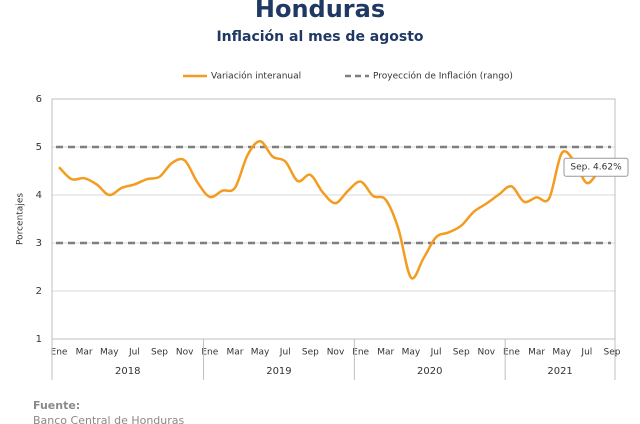 The height and width of the screenshot is (424, 640). What do you see at coordinates (559, 371) in the screenshot?
I see `year-label: 2021` at bounding box center [559, 371].